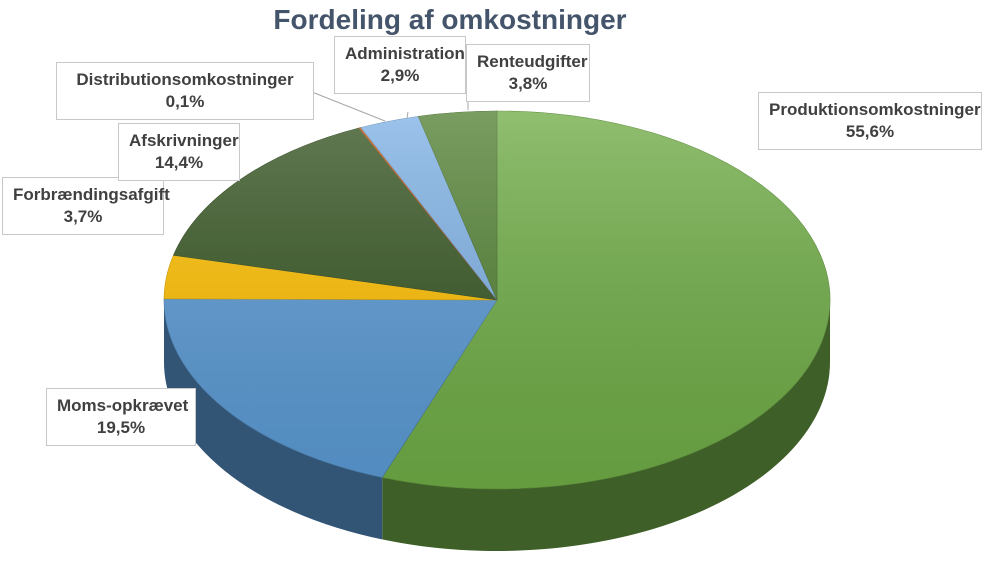 The height and width of the screenshot is (564, 984). I want to click on label-distributionsomkostninger: Distributionsomkostninger 0,1%, so click(185, 91).